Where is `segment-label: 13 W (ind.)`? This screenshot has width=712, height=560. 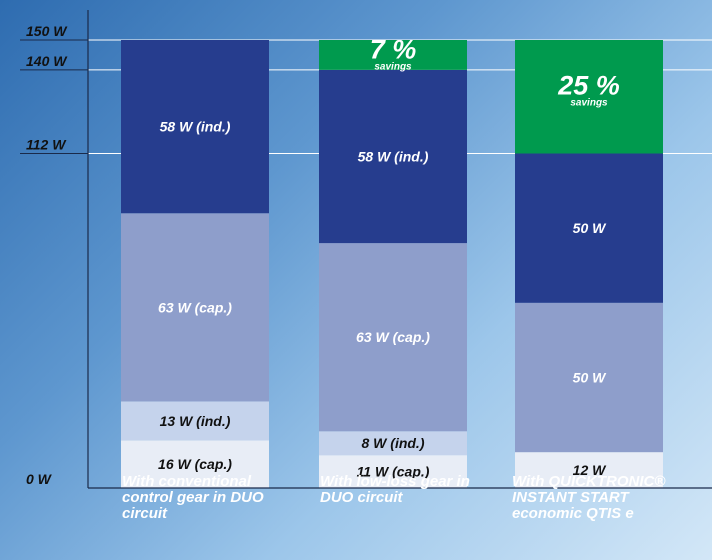
segment-label: 13 W (ind.) is located at coordinates (195, 421).